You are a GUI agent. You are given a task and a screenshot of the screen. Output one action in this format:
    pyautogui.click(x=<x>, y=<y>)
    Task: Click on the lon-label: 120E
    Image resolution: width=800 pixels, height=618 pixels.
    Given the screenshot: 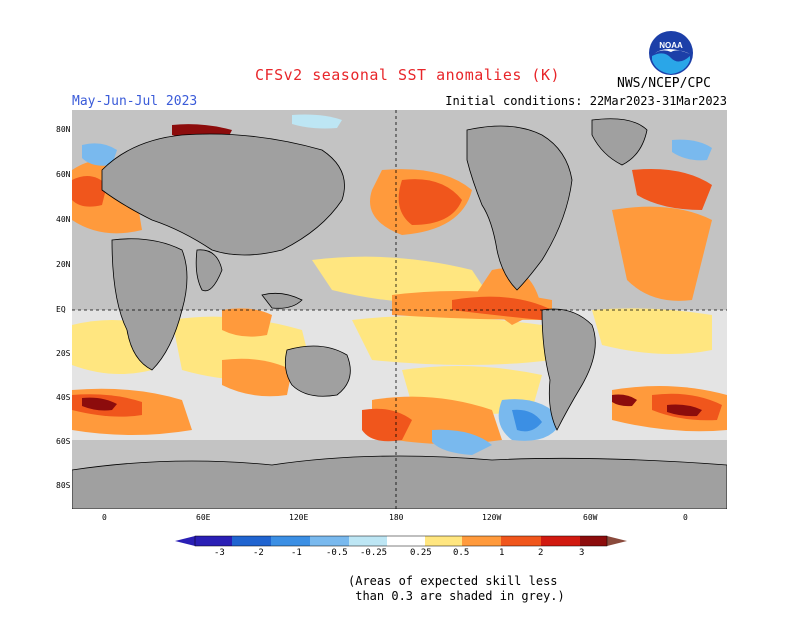 What is the action you would take?
    pyautogui.click(x=299, y=517)
    